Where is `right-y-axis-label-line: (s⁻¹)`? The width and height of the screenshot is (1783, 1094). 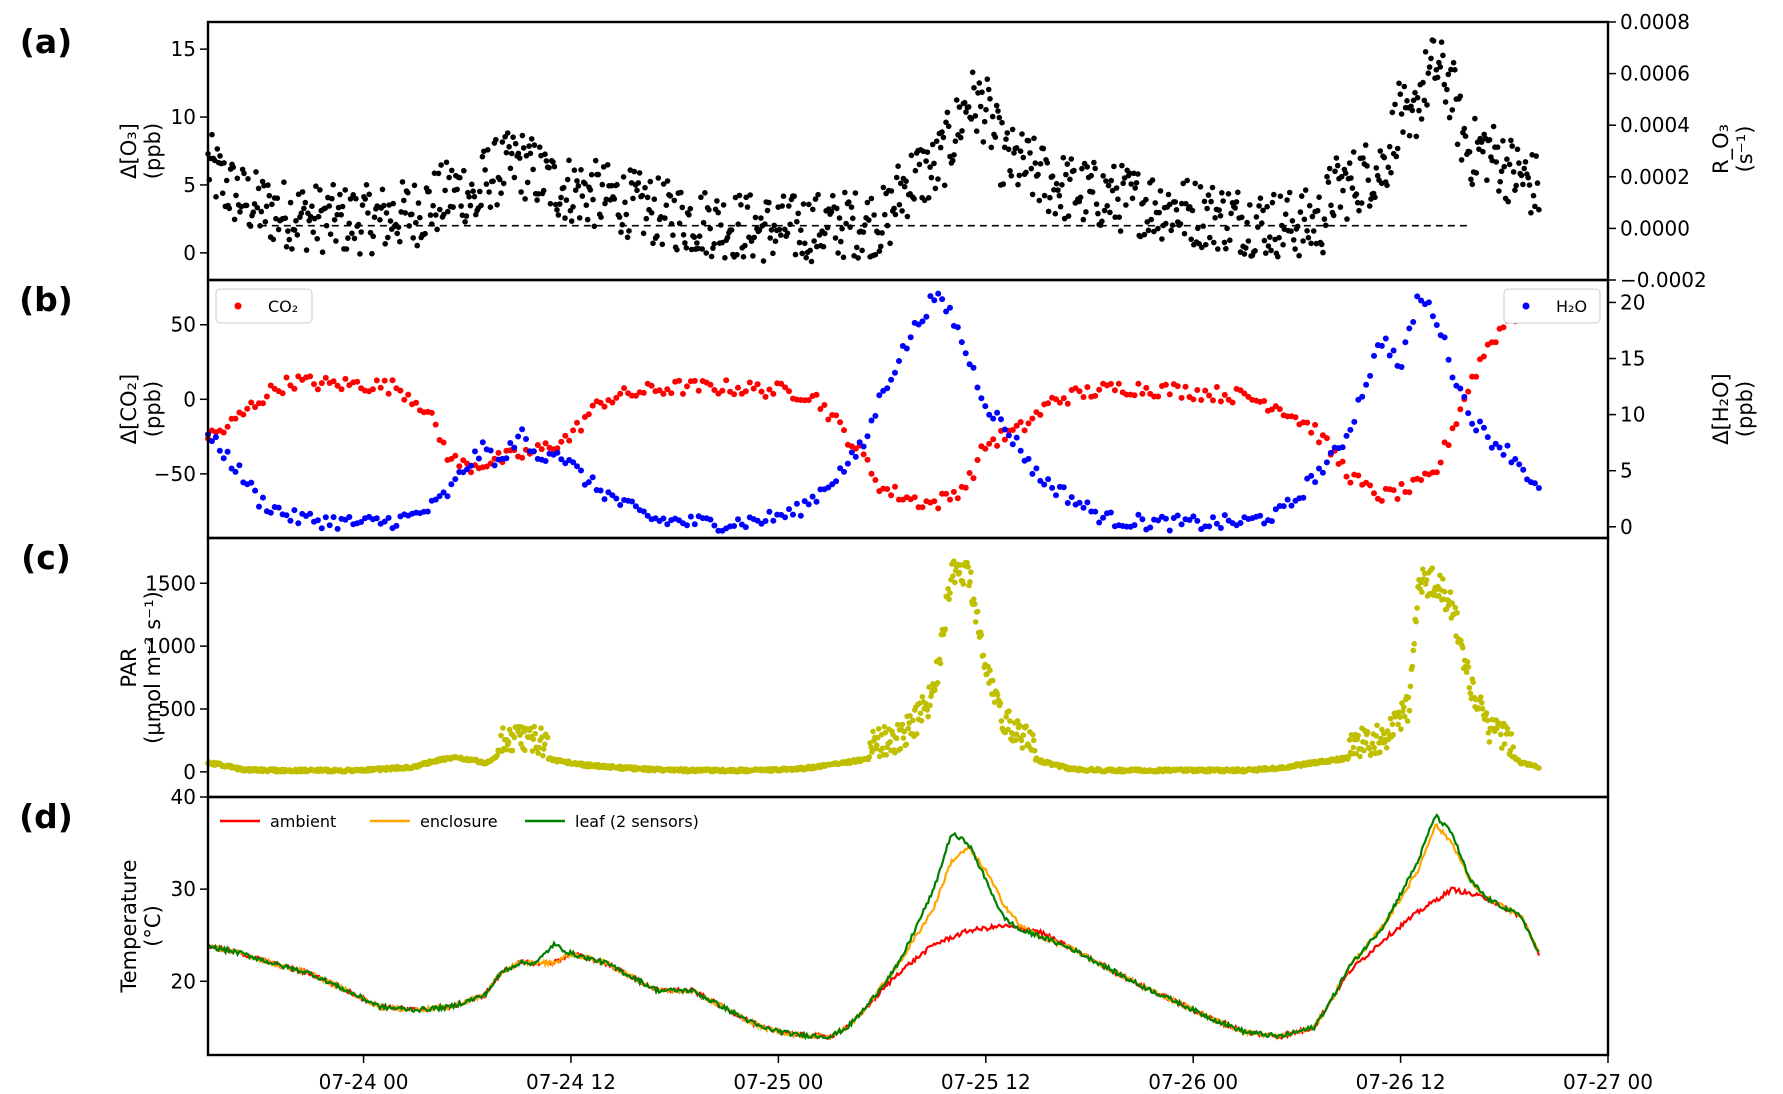 right-y-axis-label-line: (s⁻¹) is located at coordinates (1745, 149).